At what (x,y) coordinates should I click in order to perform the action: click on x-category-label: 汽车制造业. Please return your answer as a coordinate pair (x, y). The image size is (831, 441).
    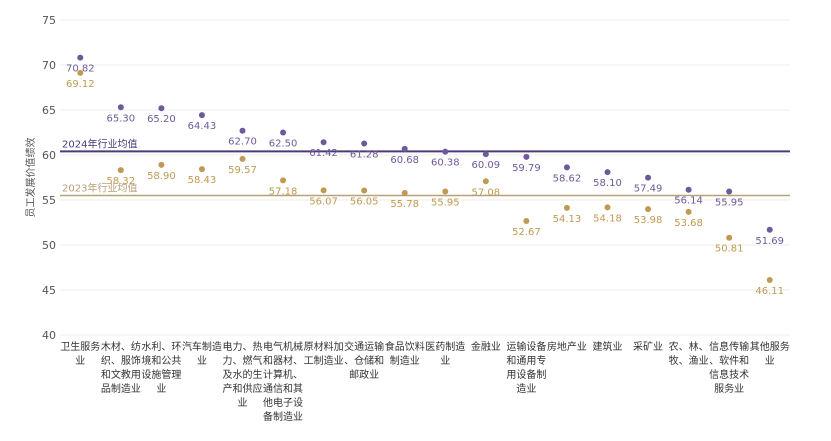
    Looking at the image, I should click on (202, 353).